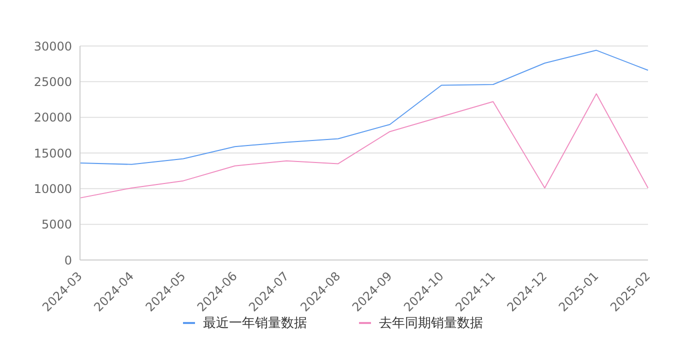  What do you see at coordinates (56, 225) in the screenshot?
I see `y-tick-label: 5000` at bounding box center [56, 225].